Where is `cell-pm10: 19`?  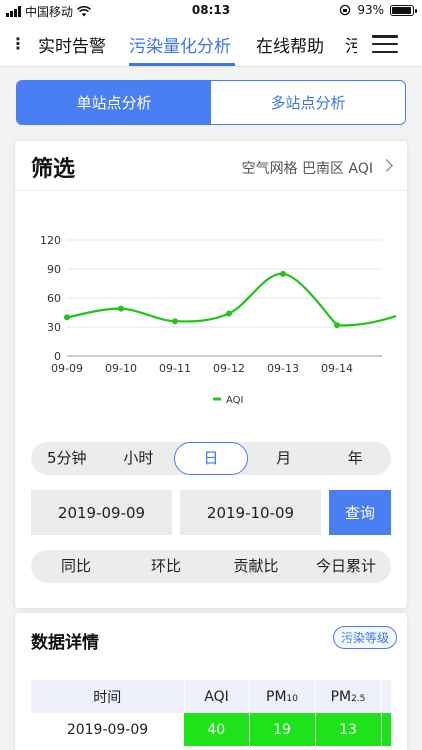
cell-pm10: 19 is located at coordinates (282, 729).